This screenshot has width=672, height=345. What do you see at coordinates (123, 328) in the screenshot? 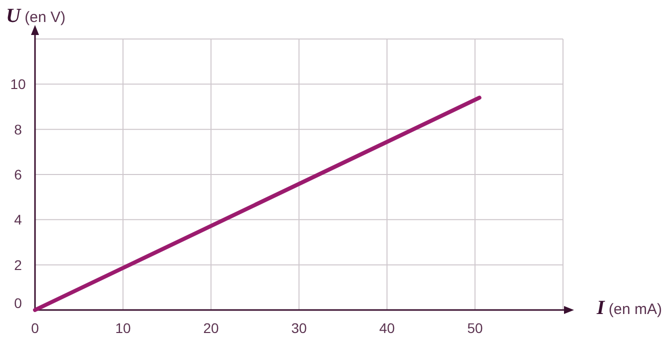
I see `x-tick-label: 10` at bounding box center [123, 328].